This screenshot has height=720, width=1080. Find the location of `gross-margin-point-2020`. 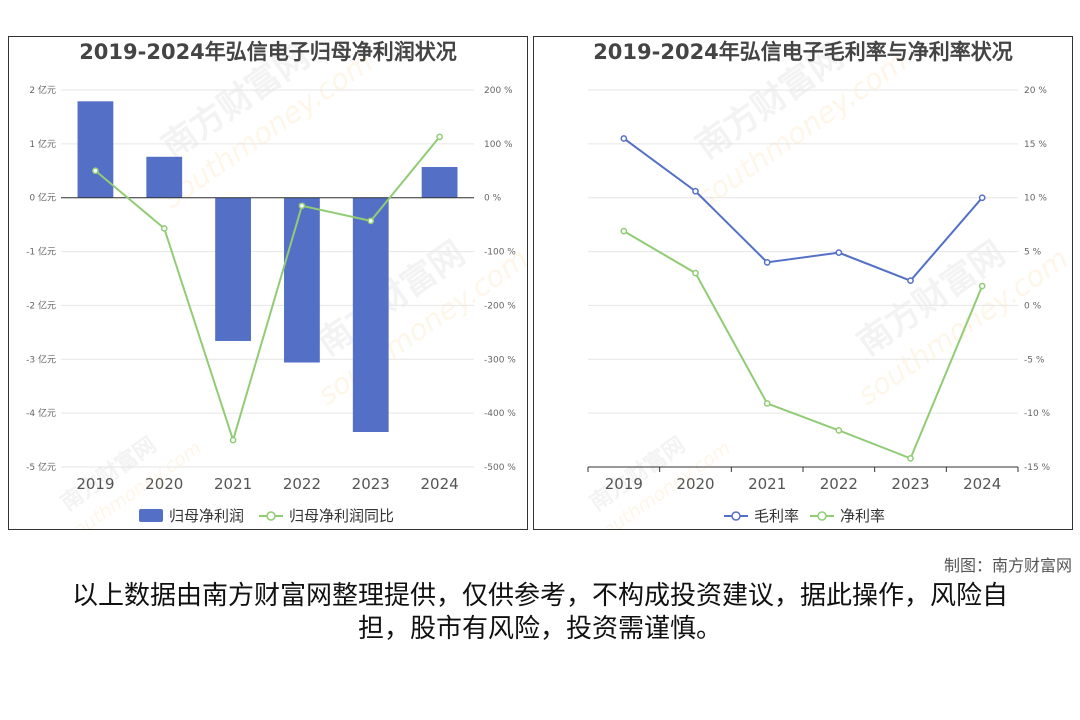

gross-margin-point-2020 is located at coordinates (695, 191).